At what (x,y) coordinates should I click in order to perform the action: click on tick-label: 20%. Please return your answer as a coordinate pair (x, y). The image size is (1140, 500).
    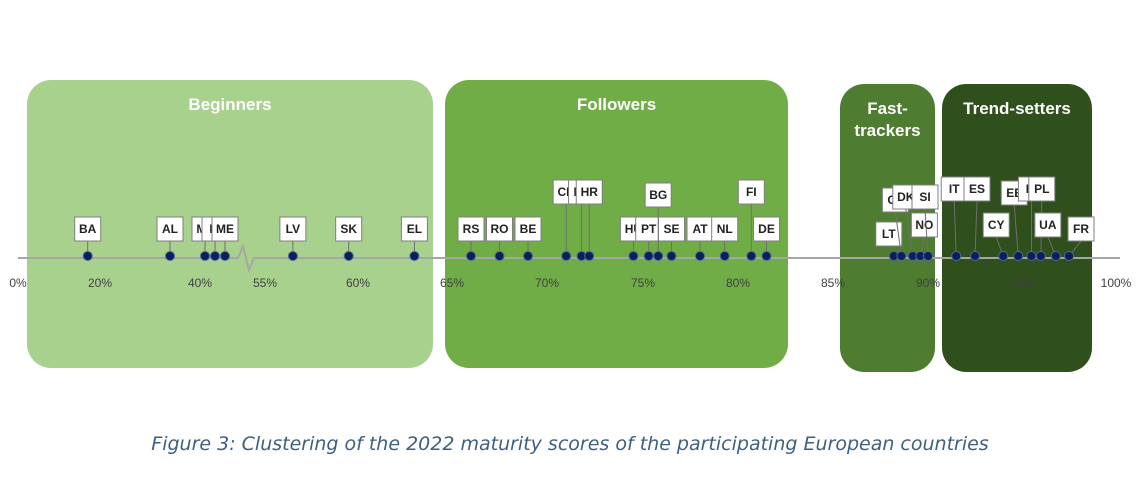
    Looking at the image, I should click on (100, 283).